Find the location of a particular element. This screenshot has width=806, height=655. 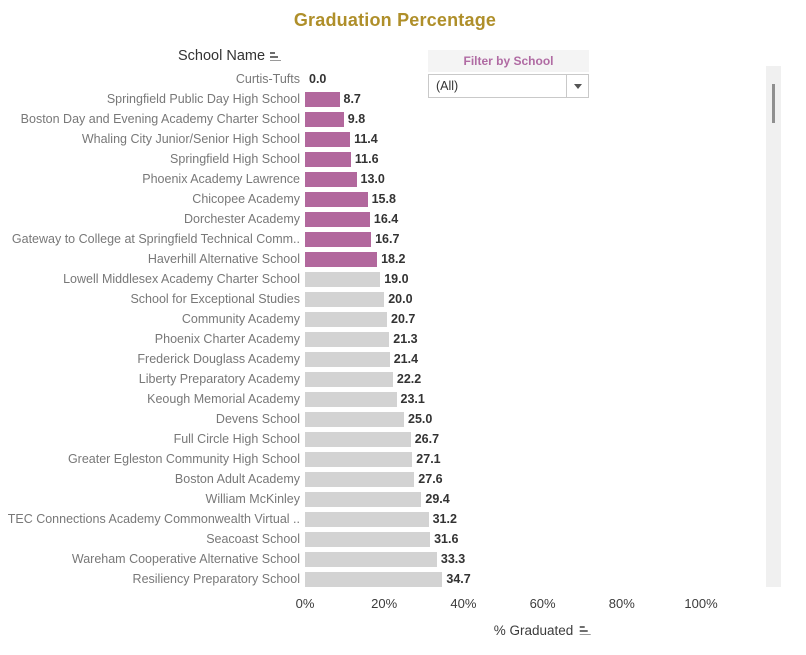

value-label: 11.4 is located at coordinates (366, 139).